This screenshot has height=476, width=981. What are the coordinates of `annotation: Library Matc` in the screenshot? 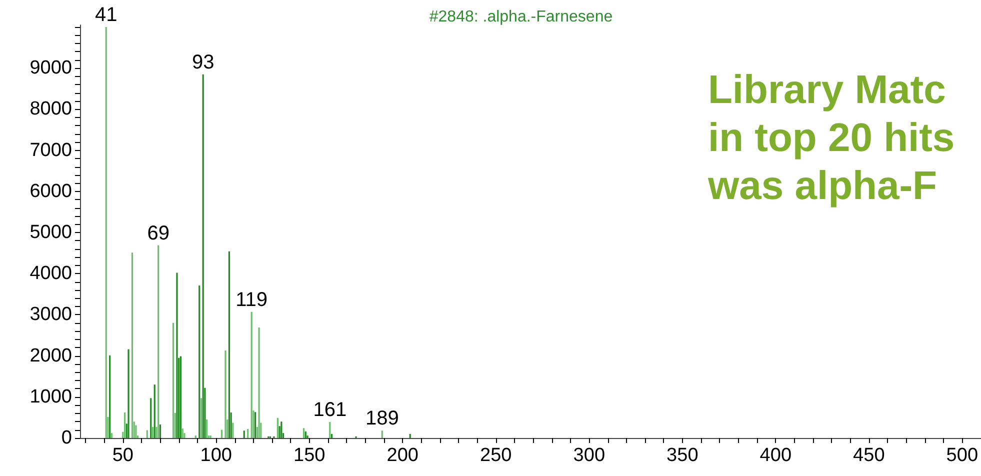 It's located at (827, 90).